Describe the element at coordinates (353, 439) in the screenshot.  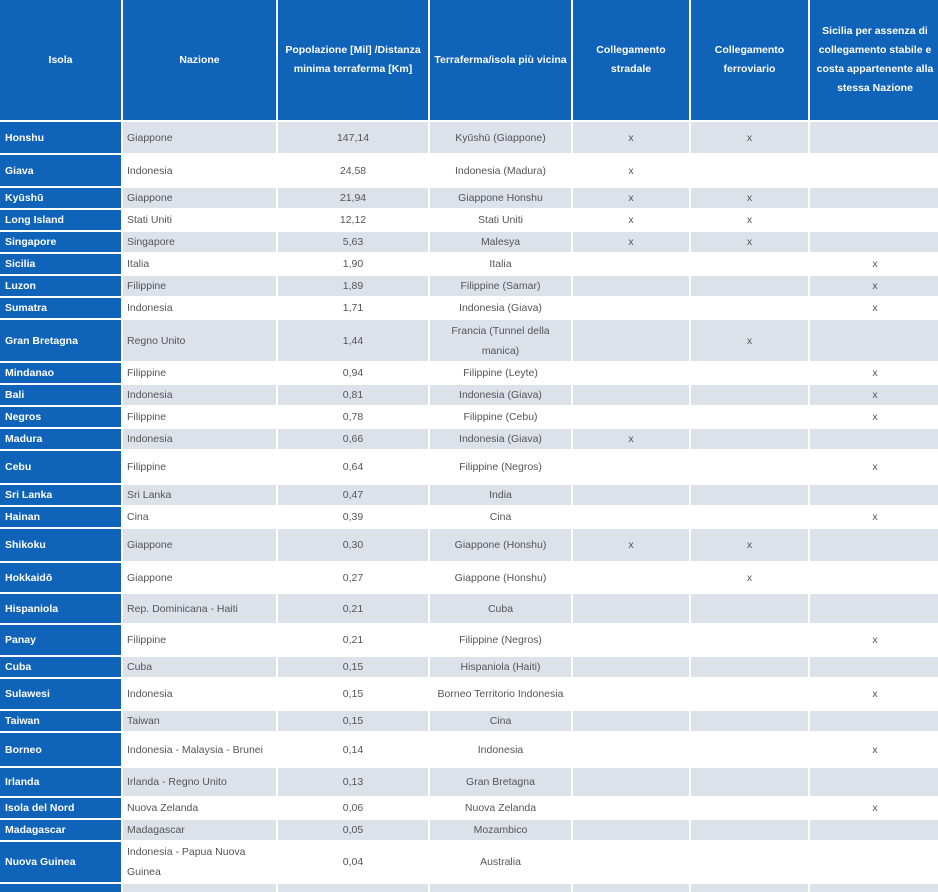
I see `table-cell: 0,66` at that location.